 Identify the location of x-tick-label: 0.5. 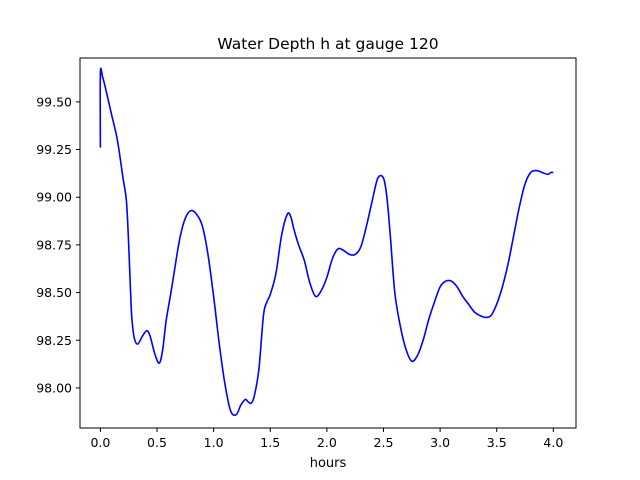
(157, 442).